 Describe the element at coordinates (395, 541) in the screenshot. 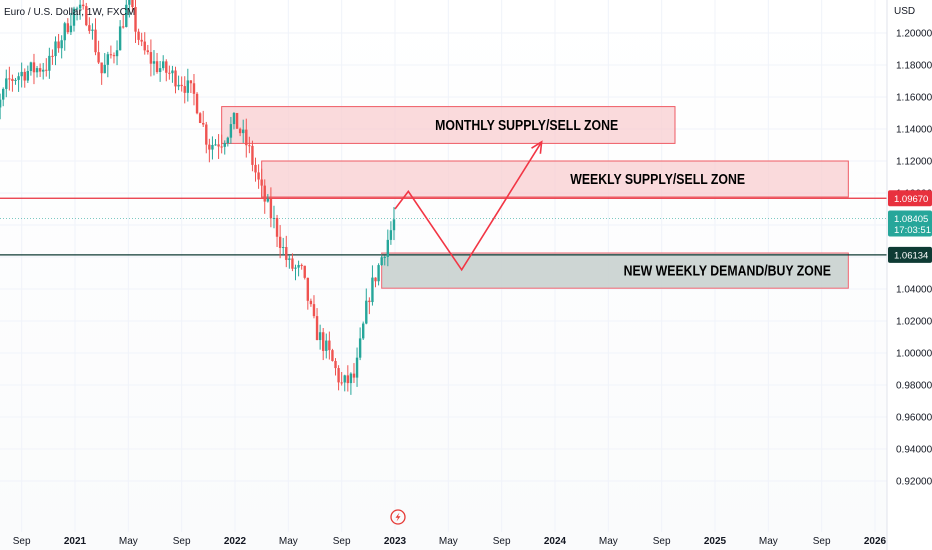

I see `x-tick-label: 2023` at that location.